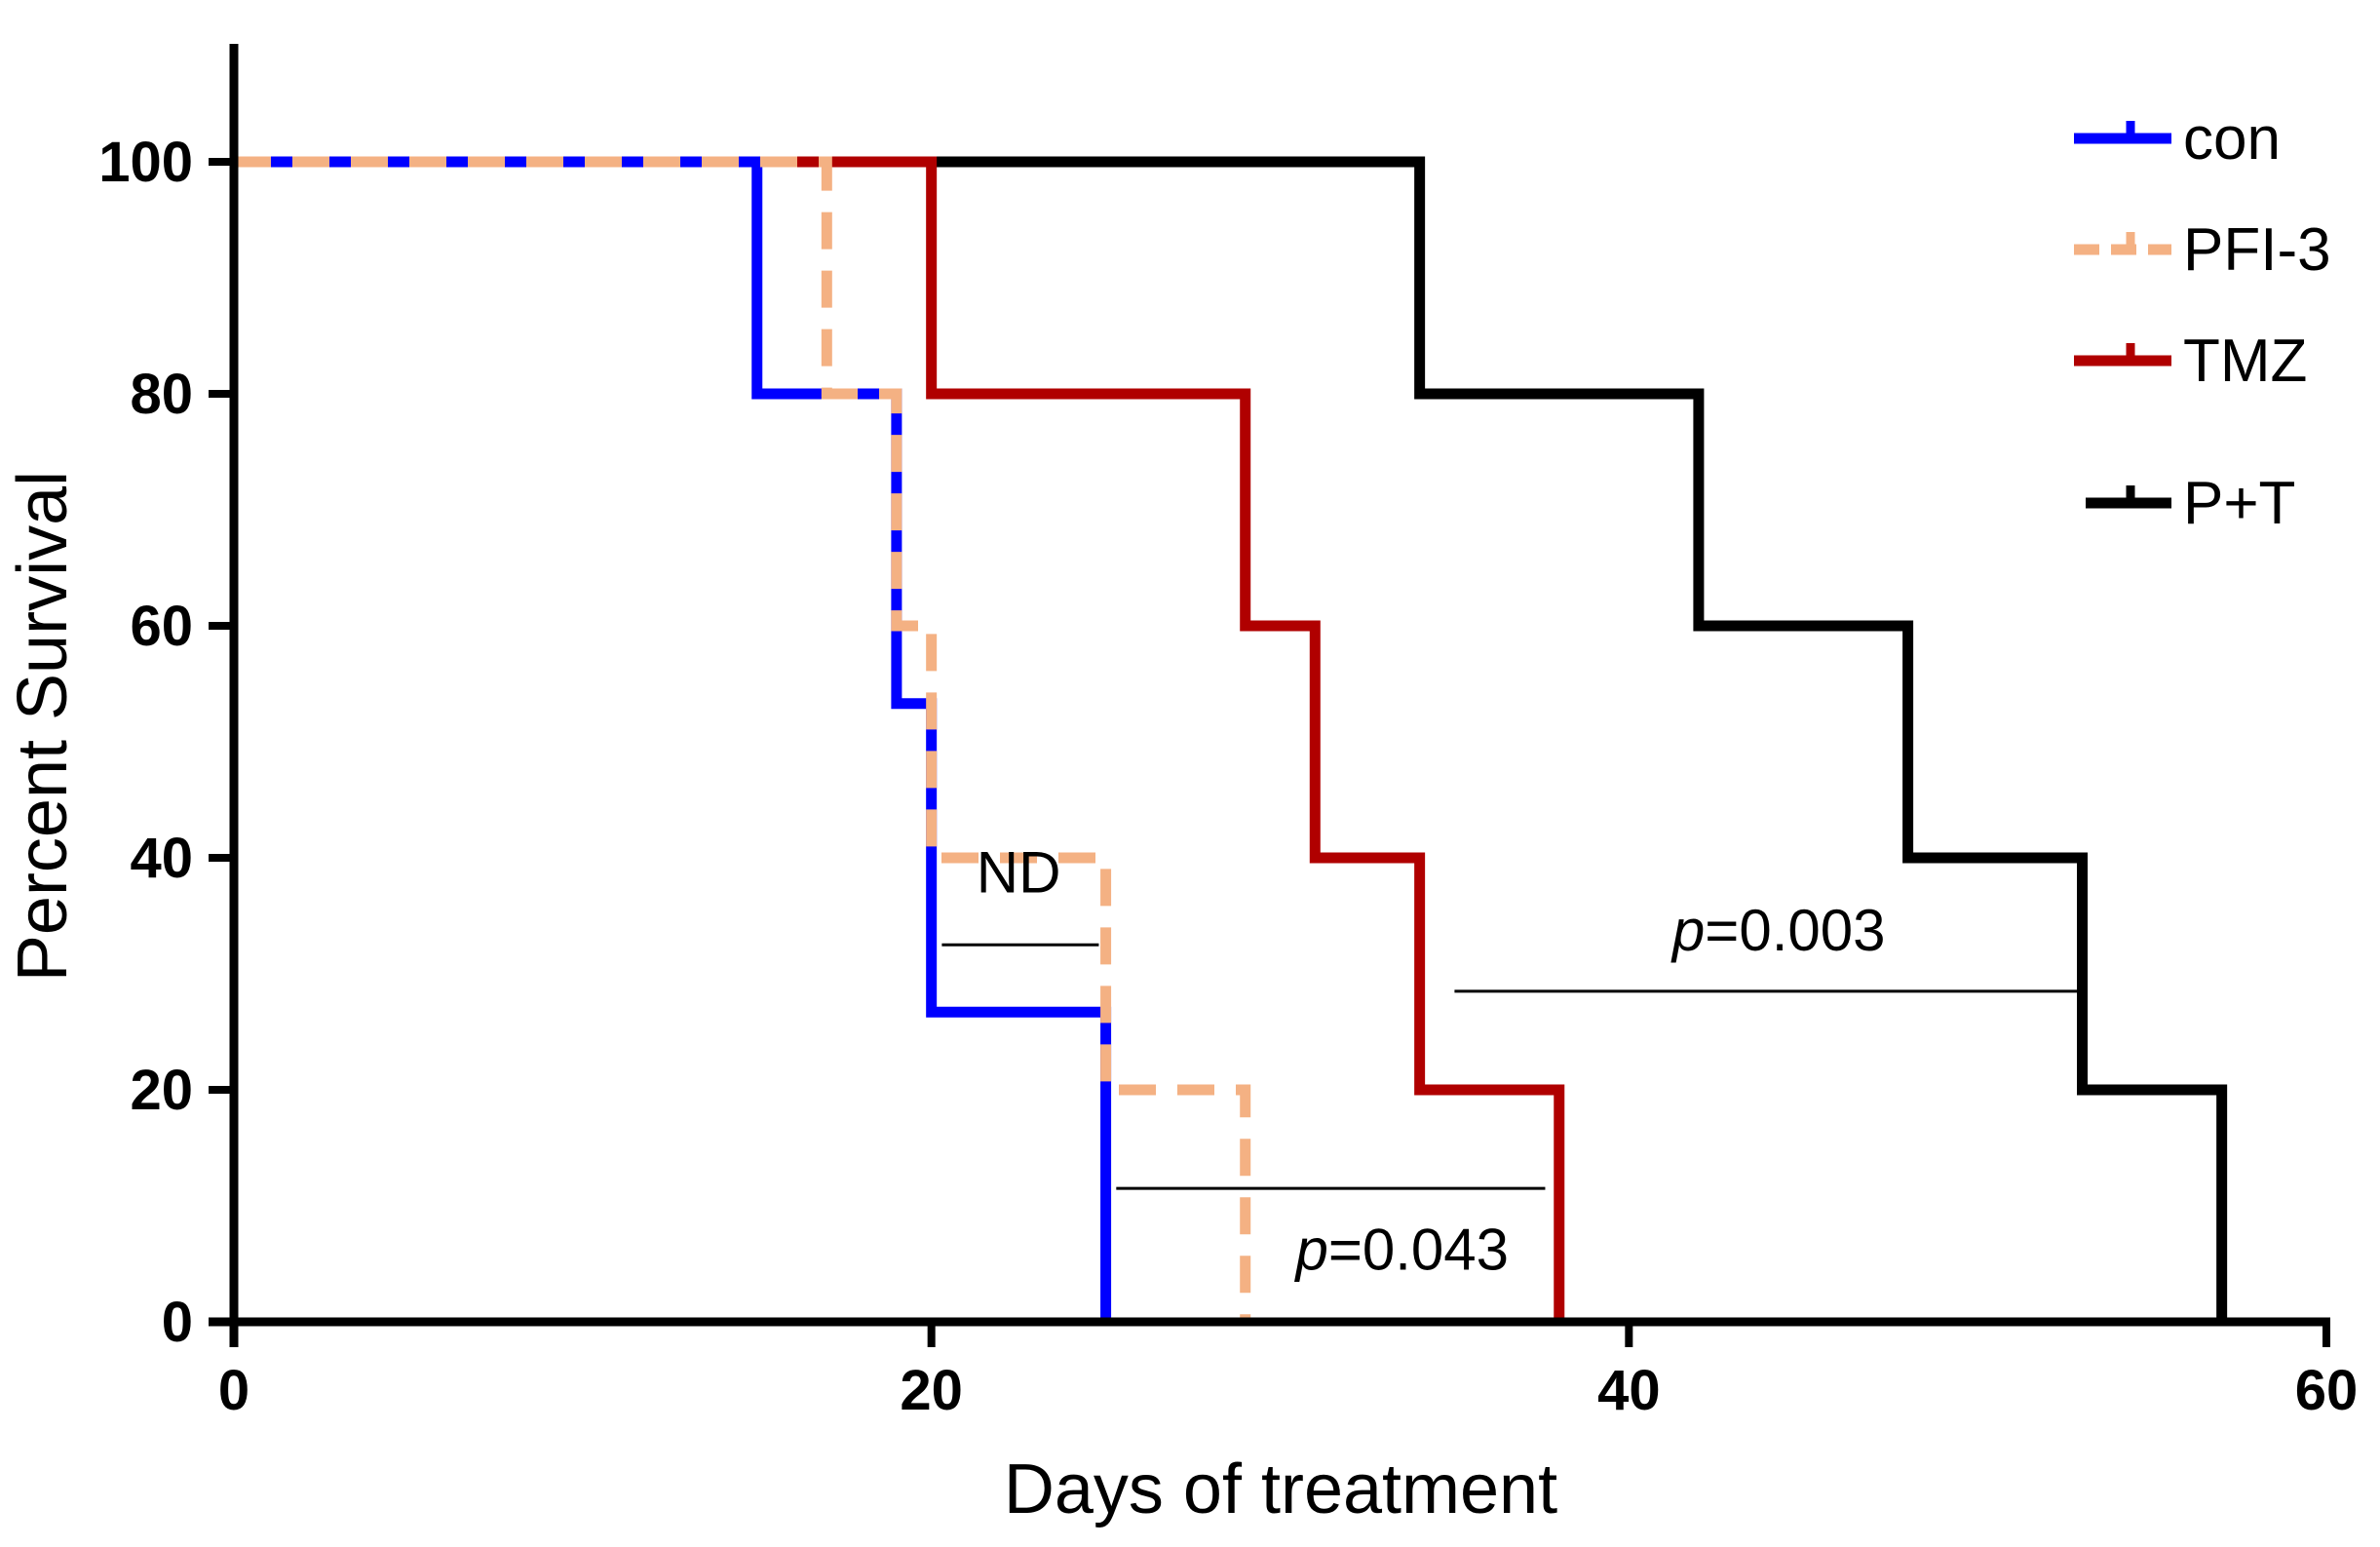 This screenshot has height=1547, width=2380. I want to click on y-tick-label-20: 20, so click(161, 1090).